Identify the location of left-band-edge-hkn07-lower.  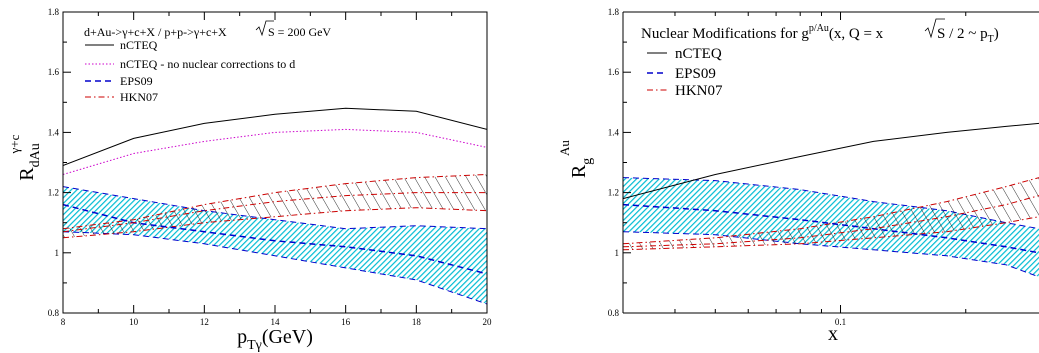
(275, 223).